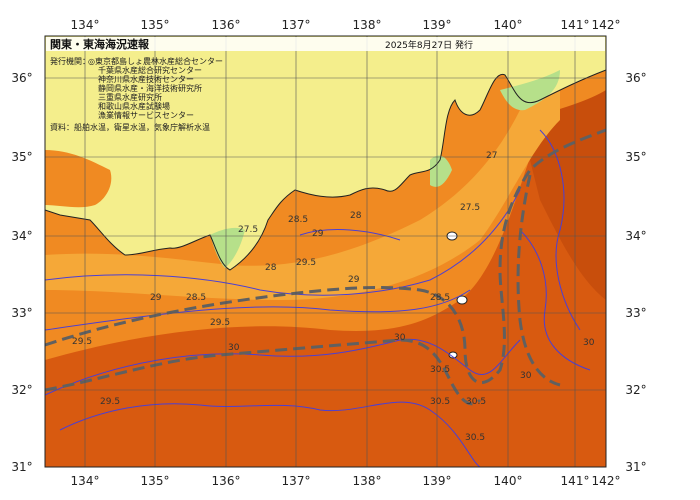 The width and height of the screenshot is (700, 500). I want to click on issuer-item: 三重県水産研究所, so click(130, 97).